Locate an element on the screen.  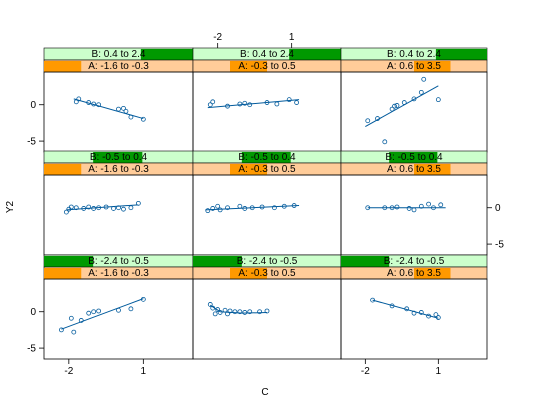
x-axis-title: C is located at coordinates (264, 392).